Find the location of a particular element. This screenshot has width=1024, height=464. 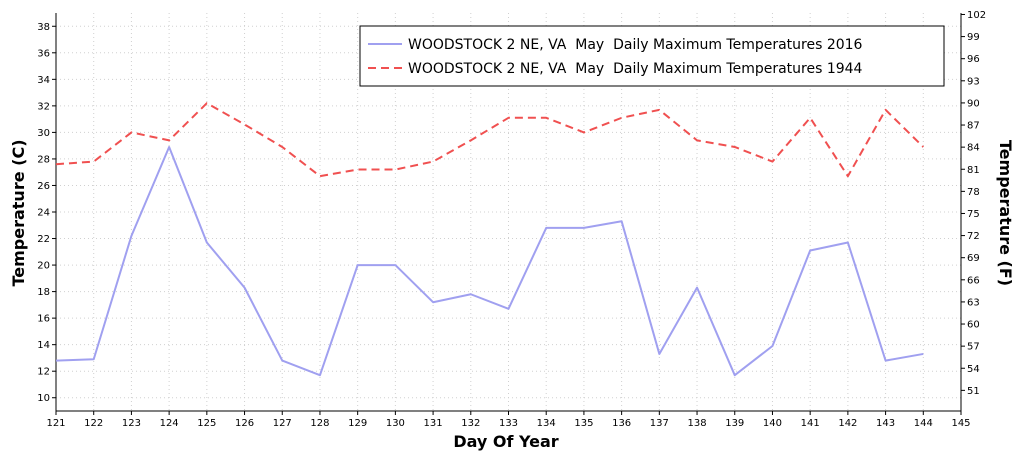

y-tick-label-left: 26 is located at coordinates (43, 186).